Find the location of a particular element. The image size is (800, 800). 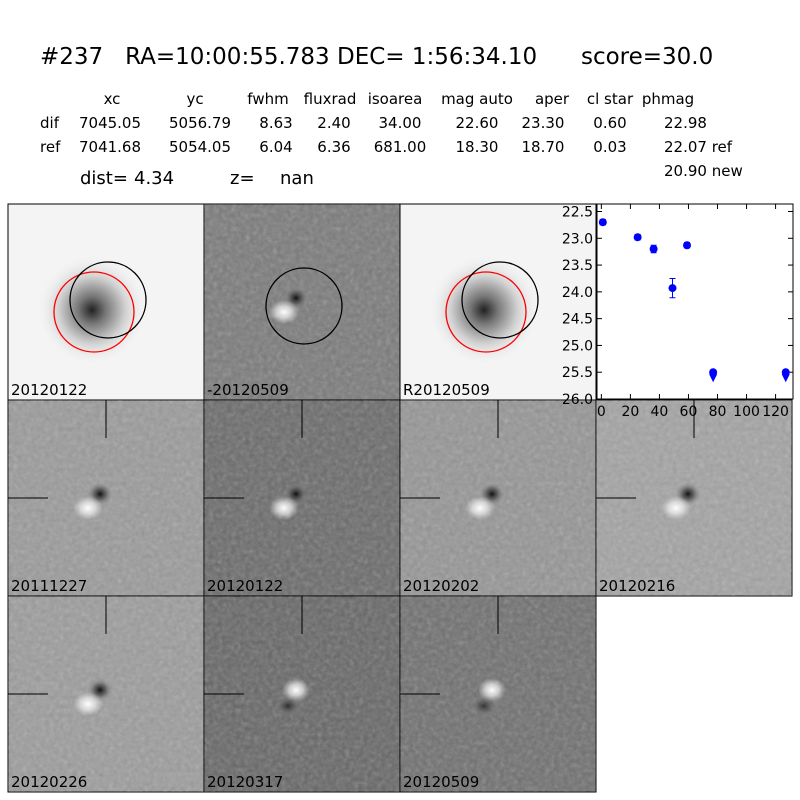

row-label: ref is located at coordinates (50, 147).